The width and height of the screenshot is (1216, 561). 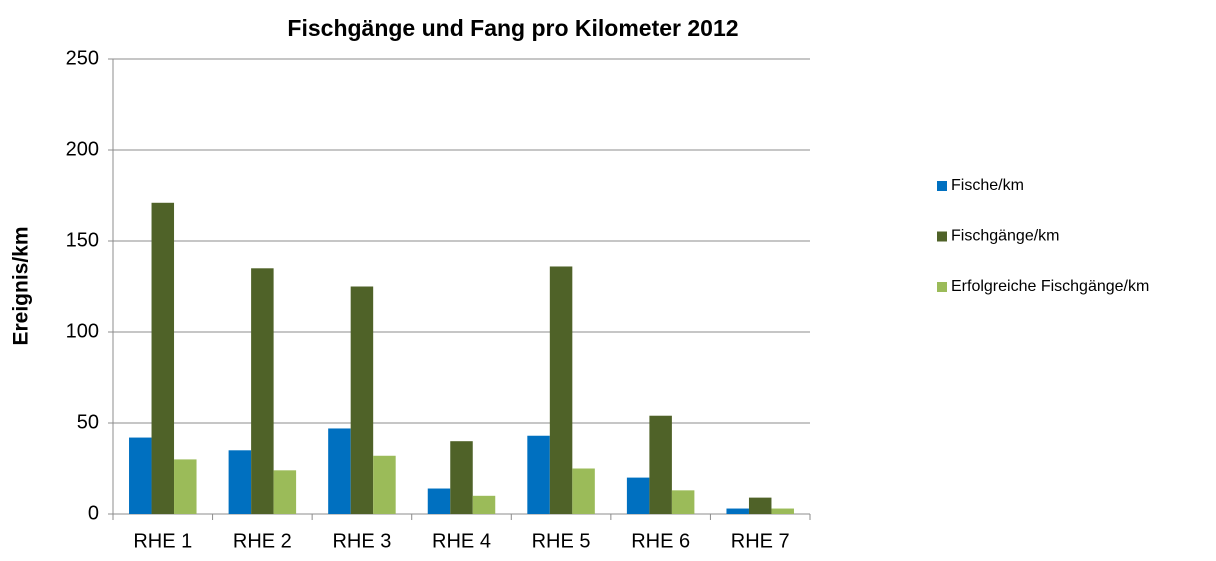 I want to click on chart-title: Fischgänge und Fang pro Kilometer 2012, so click(x=512, y=28).